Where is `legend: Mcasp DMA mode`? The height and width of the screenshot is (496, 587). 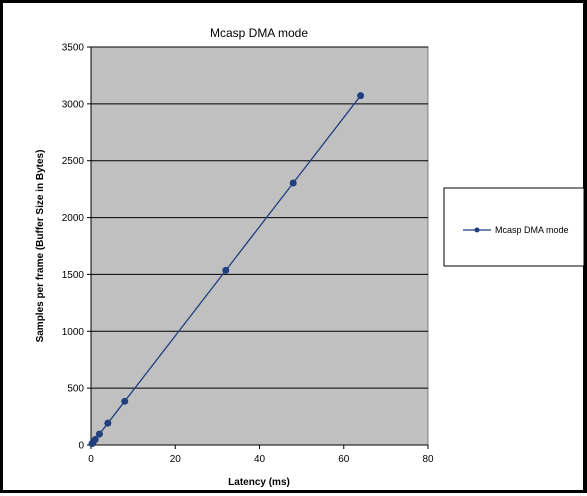 legend: Mcasp DMA mode is located at coordinates (514, 227).